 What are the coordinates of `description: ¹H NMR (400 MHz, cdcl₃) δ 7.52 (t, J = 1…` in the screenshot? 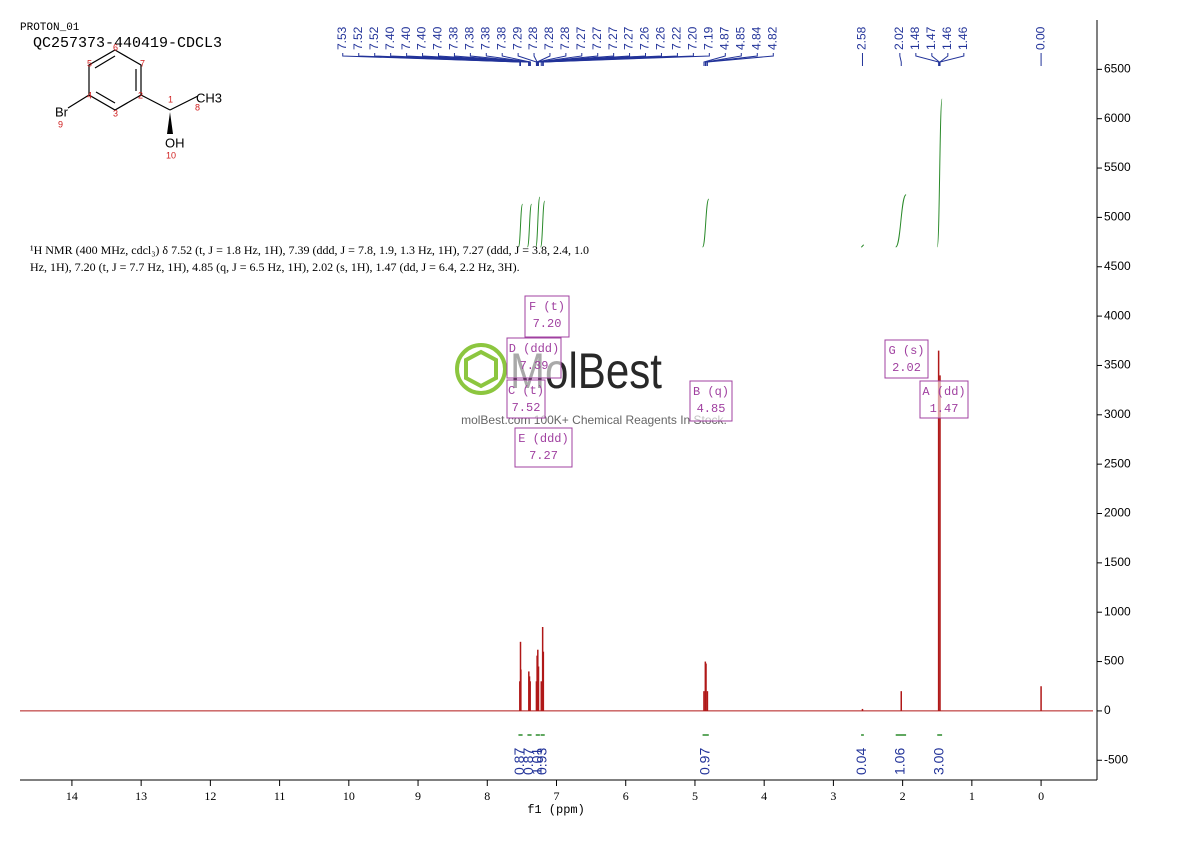 It's located at (310, 258).